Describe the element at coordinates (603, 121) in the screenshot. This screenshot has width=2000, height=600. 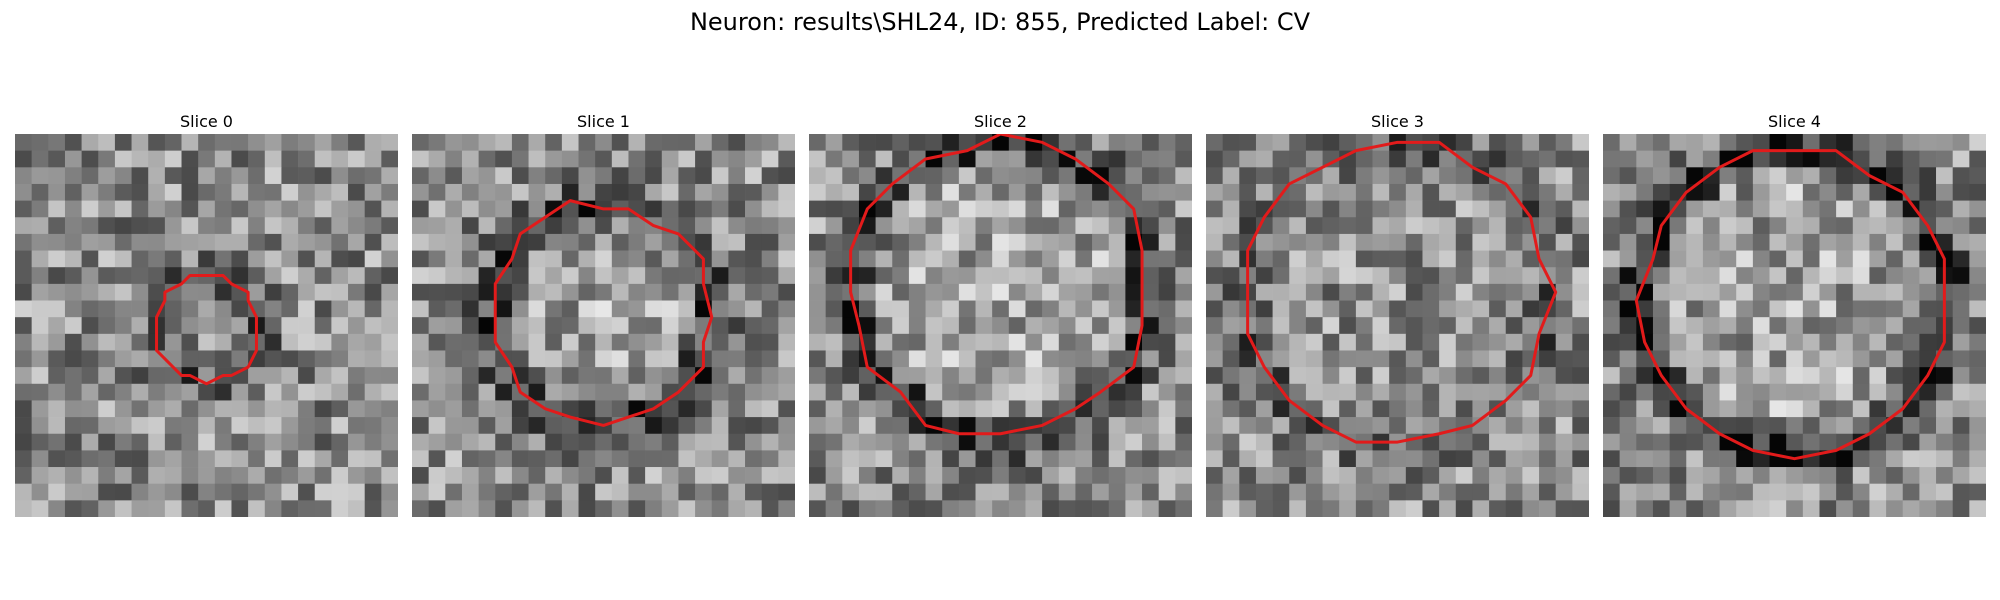
I see `slice-title-1: Slice 1` at that location.